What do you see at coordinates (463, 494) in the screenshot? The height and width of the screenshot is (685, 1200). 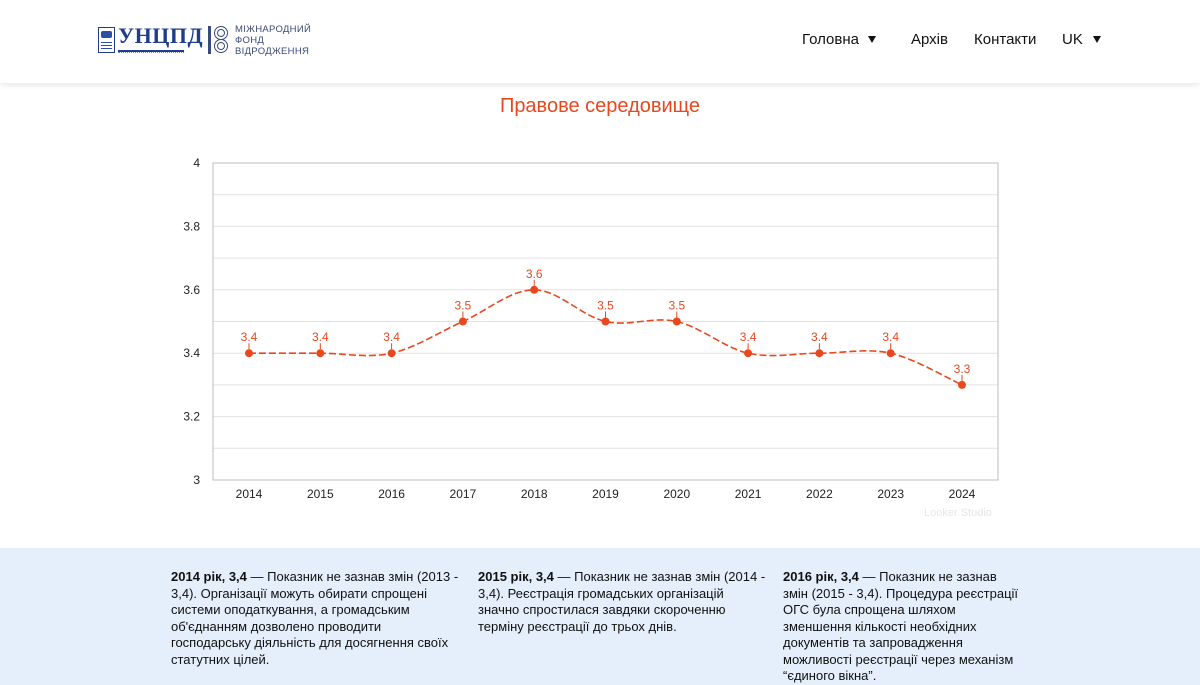 I see `x-tick-label: 2017` at bounding box center [463, 494].